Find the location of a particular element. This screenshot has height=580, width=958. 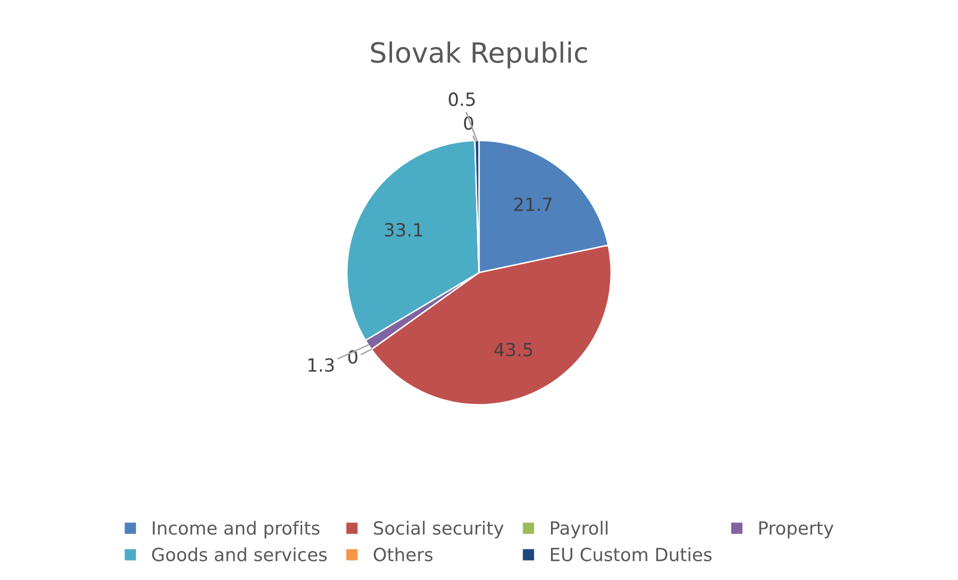

legend-label: Income and profits is located at coordinates (236, 529).